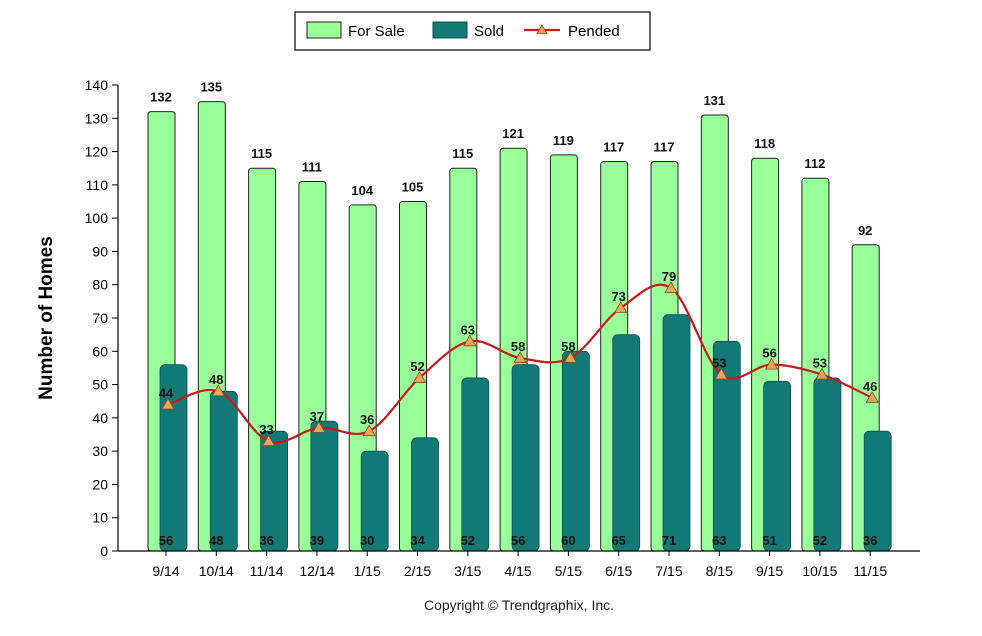 The image size is (982, 636). I want to click on legend-for-sale-swatch, so click(324, 30).